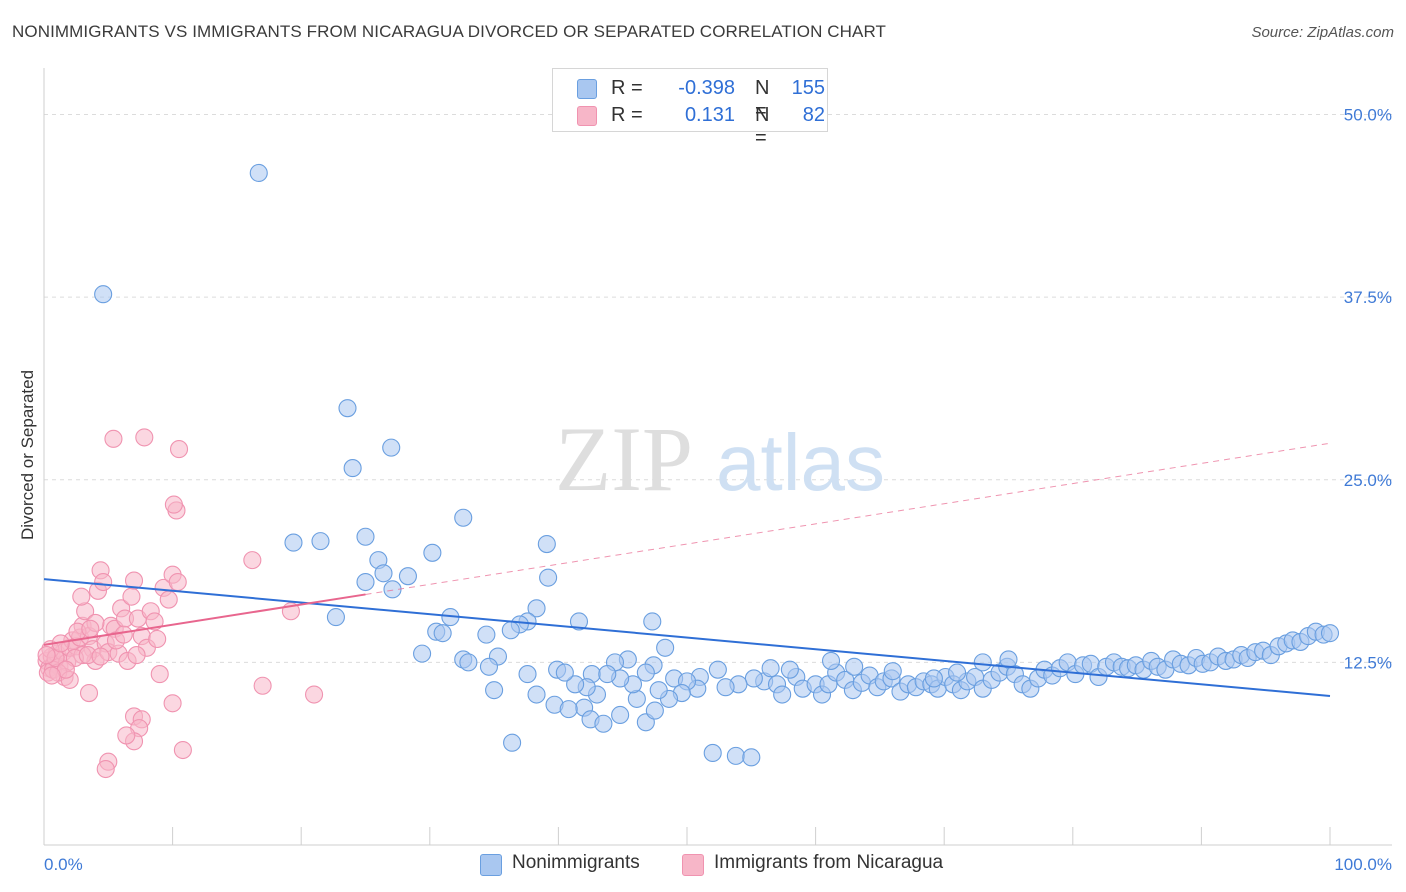  What do you see at coordinates (576, 862) in the screenshot?
I see `series-label-nonimmigrants: Nonimmigrants` at bounding box center [576, 862].